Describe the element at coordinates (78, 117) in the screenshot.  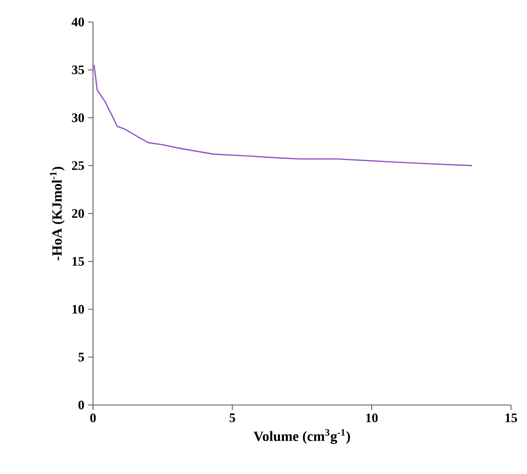
I see `y-tick-label: 30` at that location.